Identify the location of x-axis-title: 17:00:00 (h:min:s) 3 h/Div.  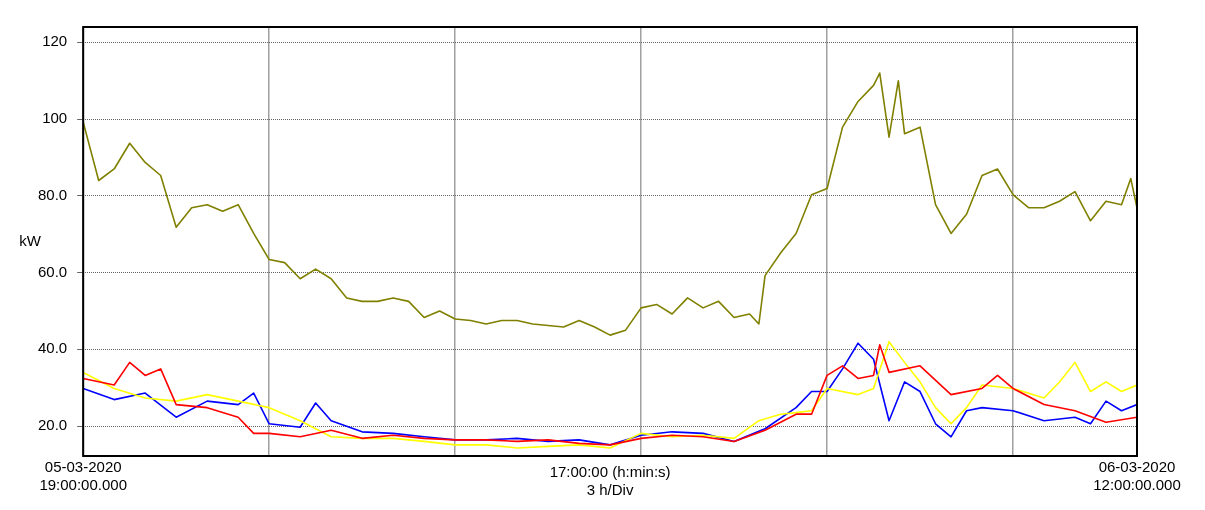
(610, 481).